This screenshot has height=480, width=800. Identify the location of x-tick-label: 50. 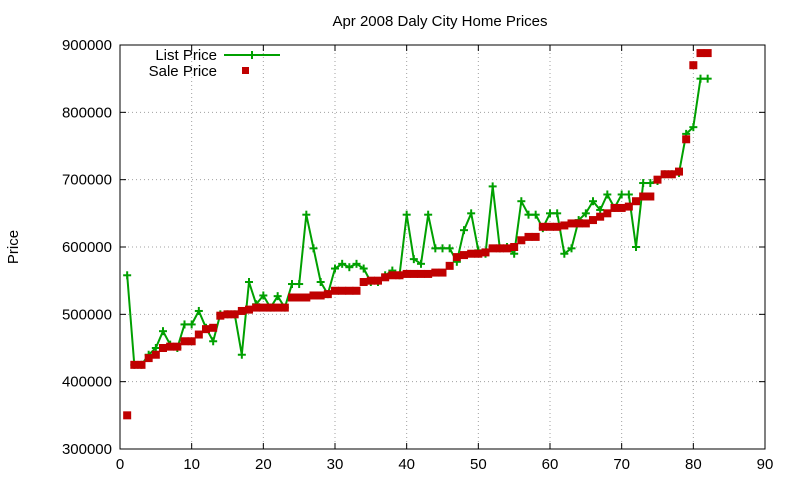
(478, 464).